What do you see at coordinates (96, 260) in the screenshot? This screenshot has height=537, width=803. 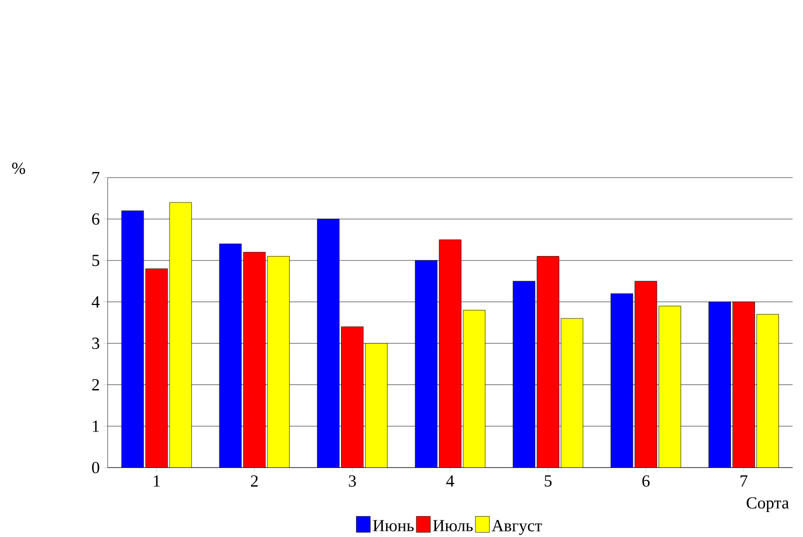 I see `y-tick-label: 5` at bounding box center [96, 260].